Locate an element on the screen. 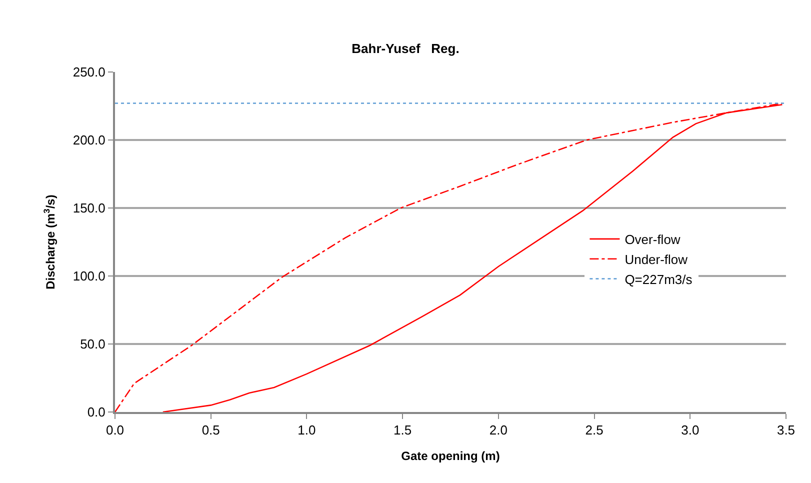  x-tick-label: 1.0 is located at coordinates (307, 430).